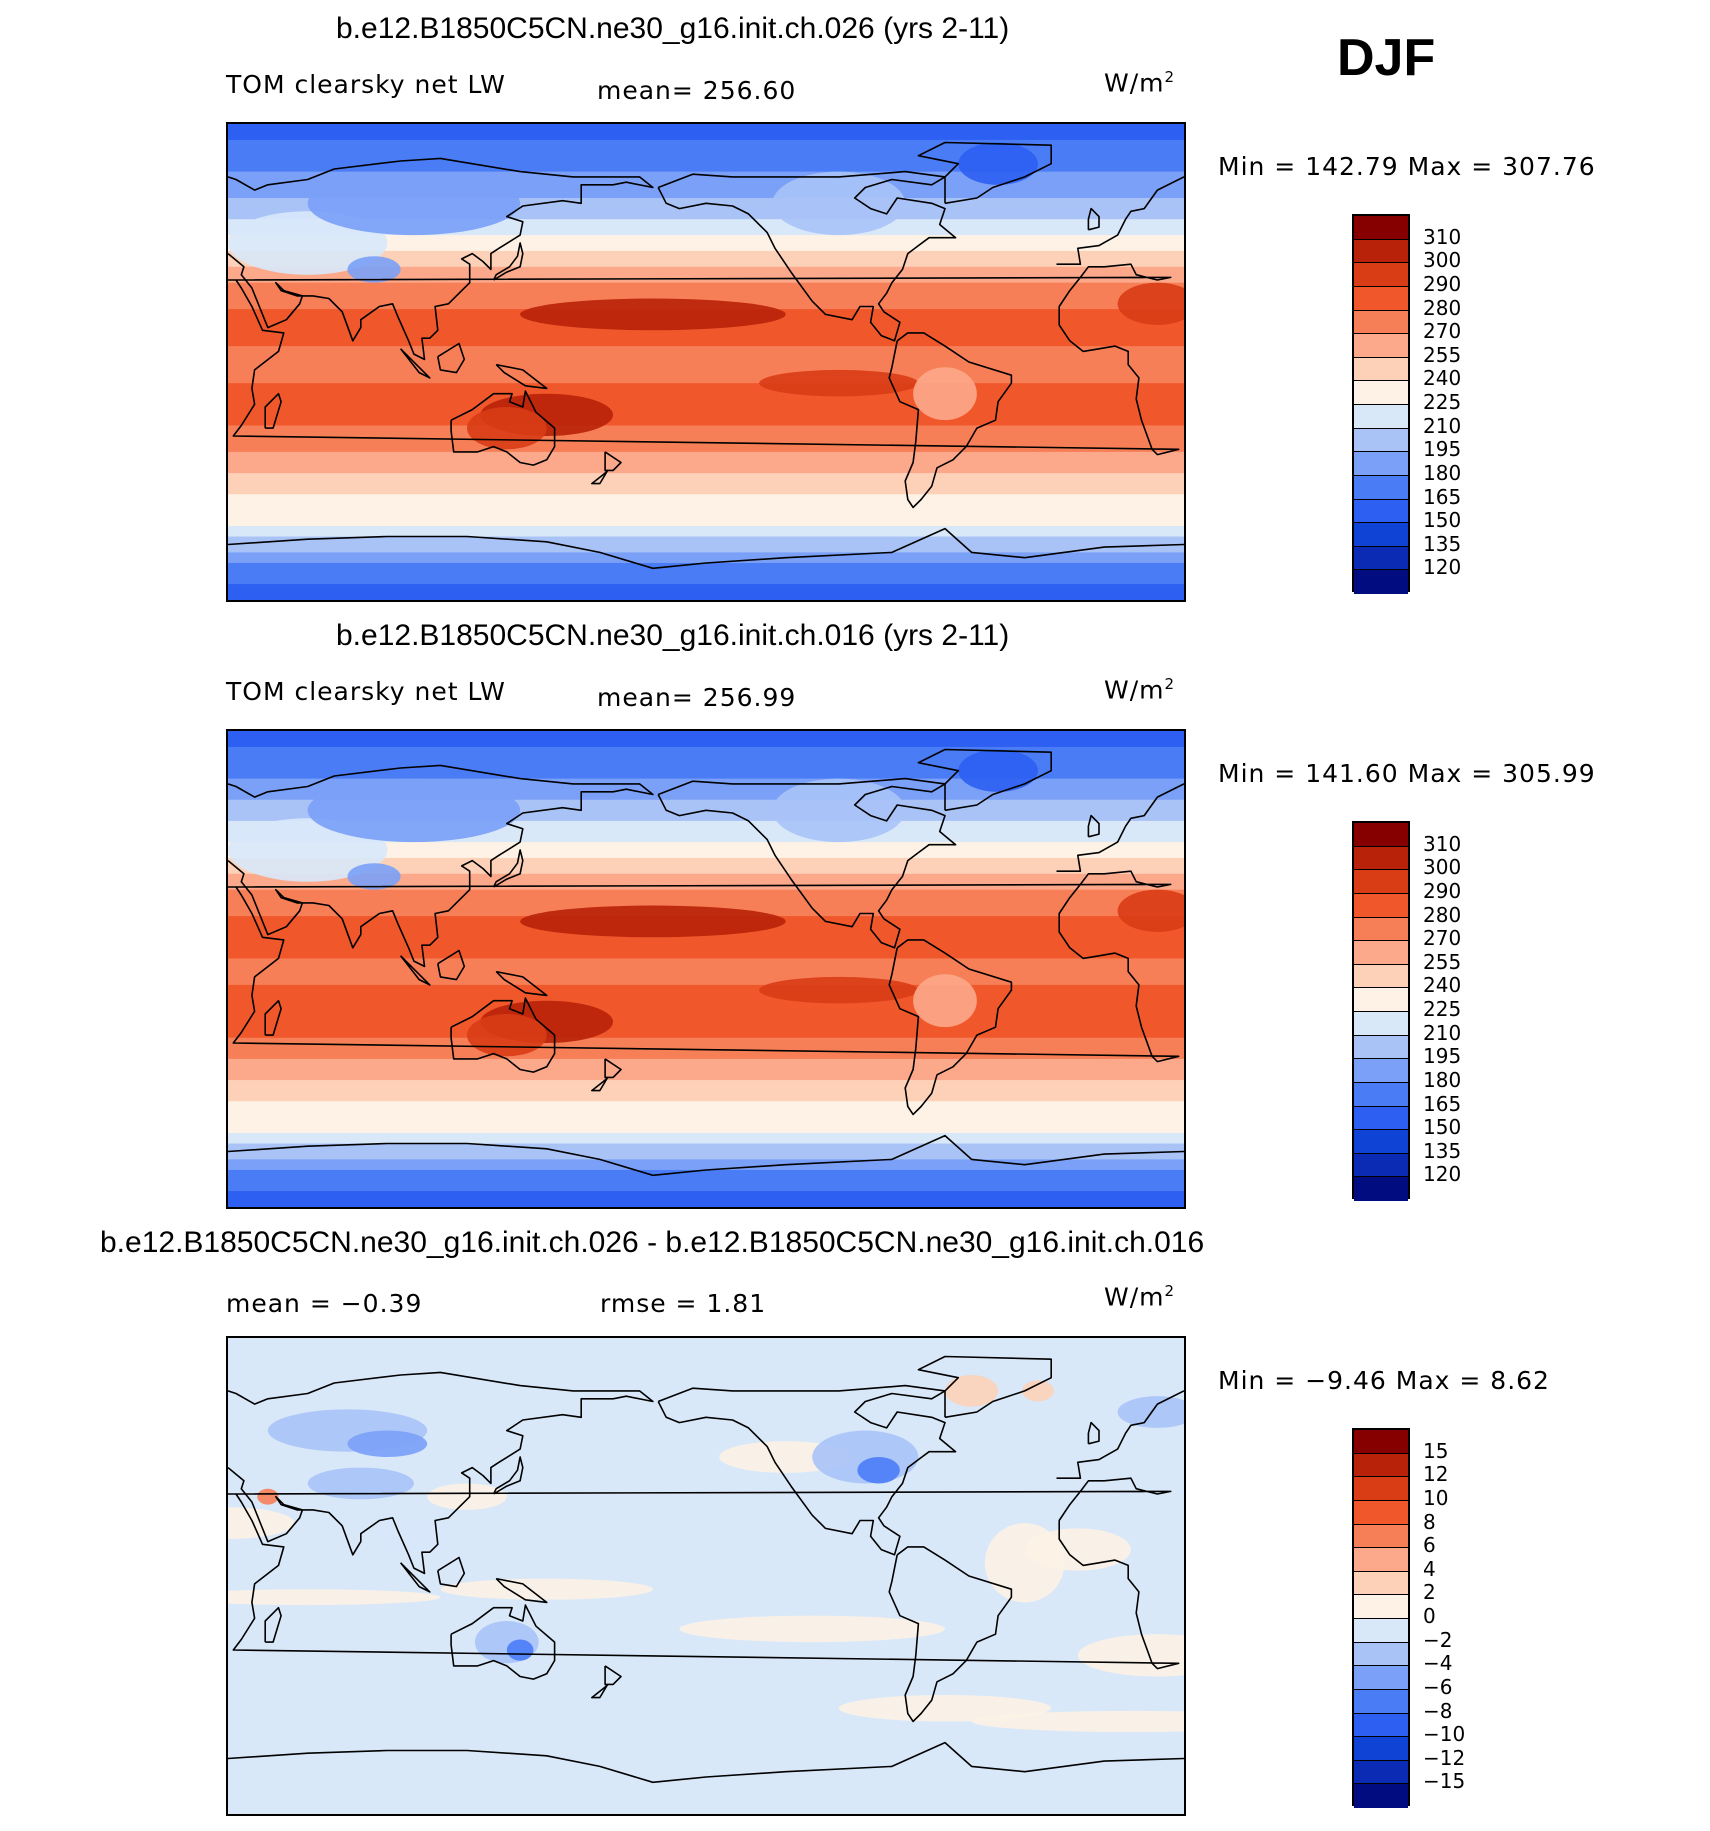 Image resolution: width=1710 pixels, height=1831 pixels. I want to click on colorbar-tick-label: 2, so click(1429, 1592).